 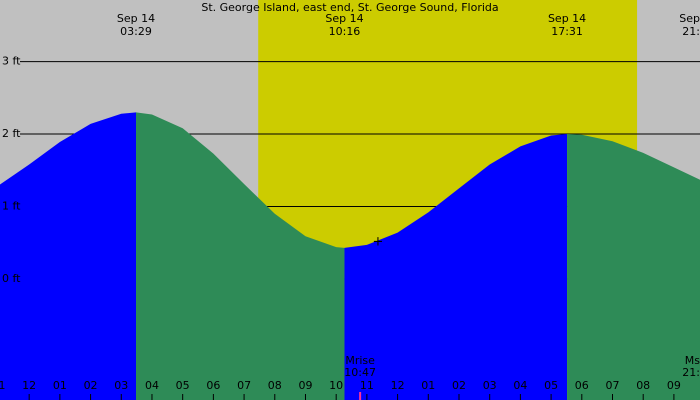 I want to click on event-time: 21:, so click(x=691, y=31).